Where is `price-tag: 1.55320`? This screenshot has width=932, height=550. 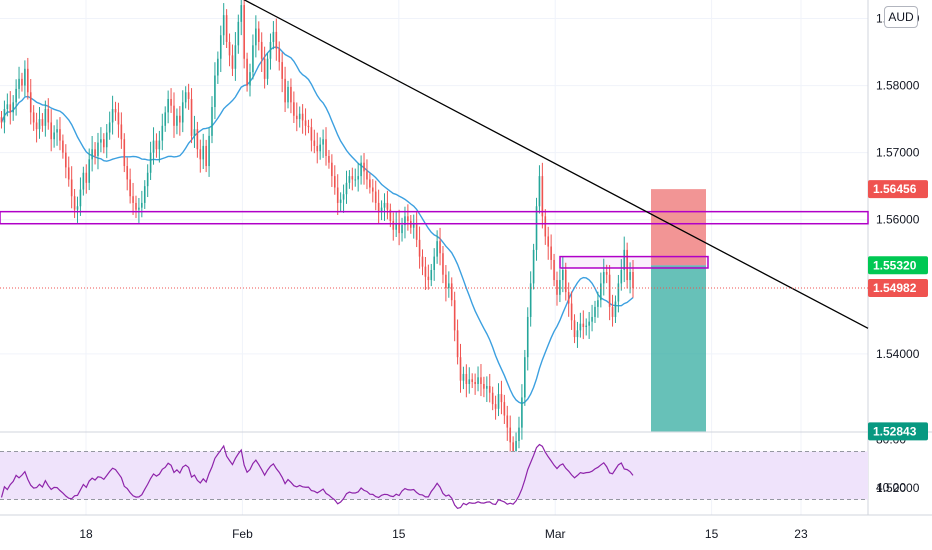
price-tag: 1.55320 is located at coordinates (898, 265).